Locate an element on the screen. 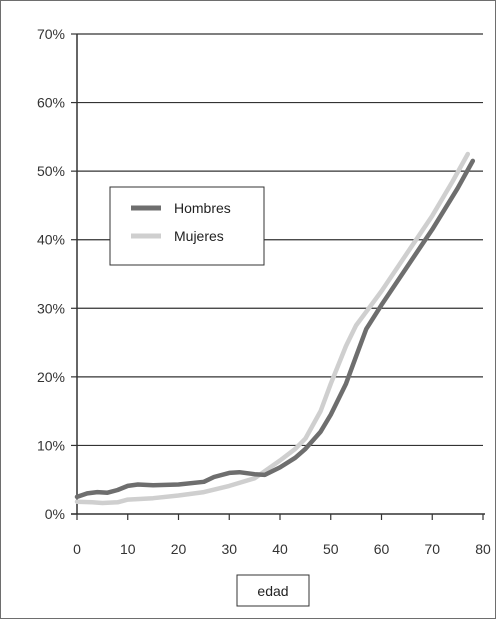  legend-box is located at coordinates (187, 226).